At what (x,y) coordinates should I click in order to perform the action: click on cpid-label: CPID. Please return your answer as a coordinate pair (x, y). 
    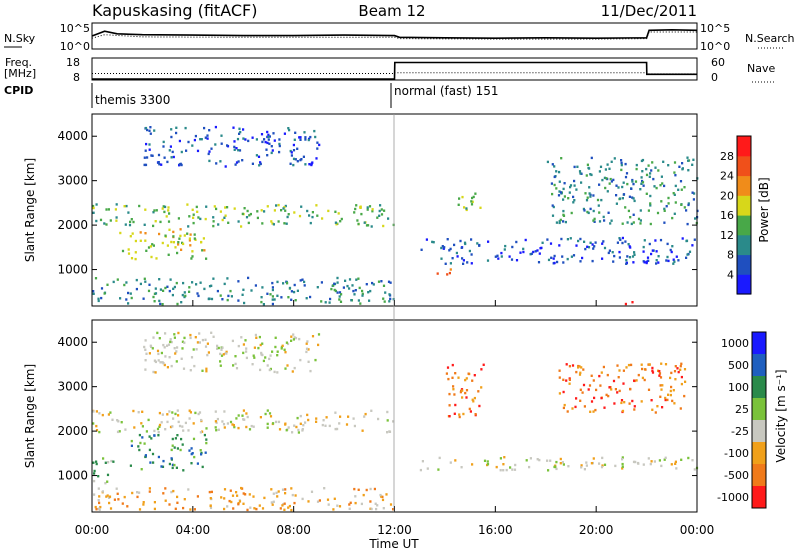
    Looking at the image, I should click on (18, 90).